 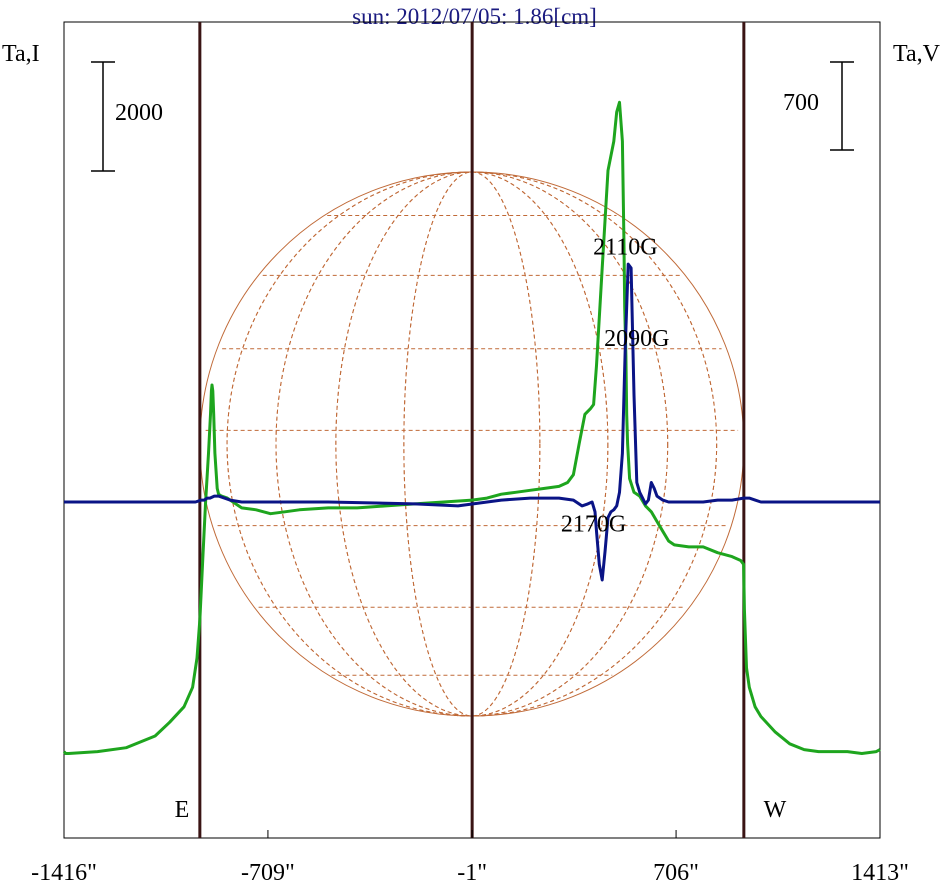 What do you see at coordinates (625, 247) in the screenshot?
I see `field-strength-annotation: 2110G` at bounding box center [625, 247].